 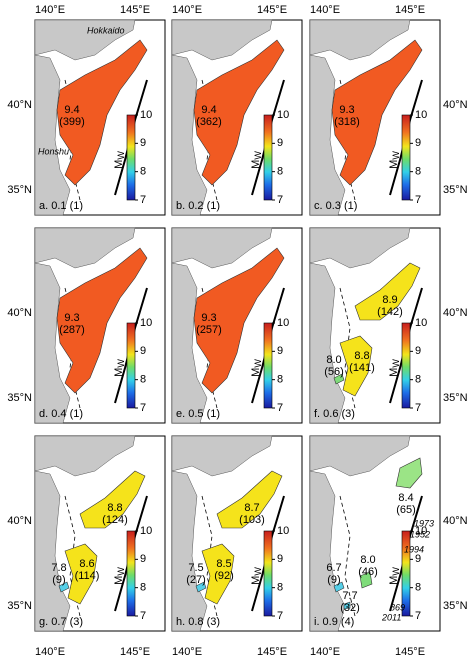 I want to click on year-label: 1994, so click(x=414, y=549).